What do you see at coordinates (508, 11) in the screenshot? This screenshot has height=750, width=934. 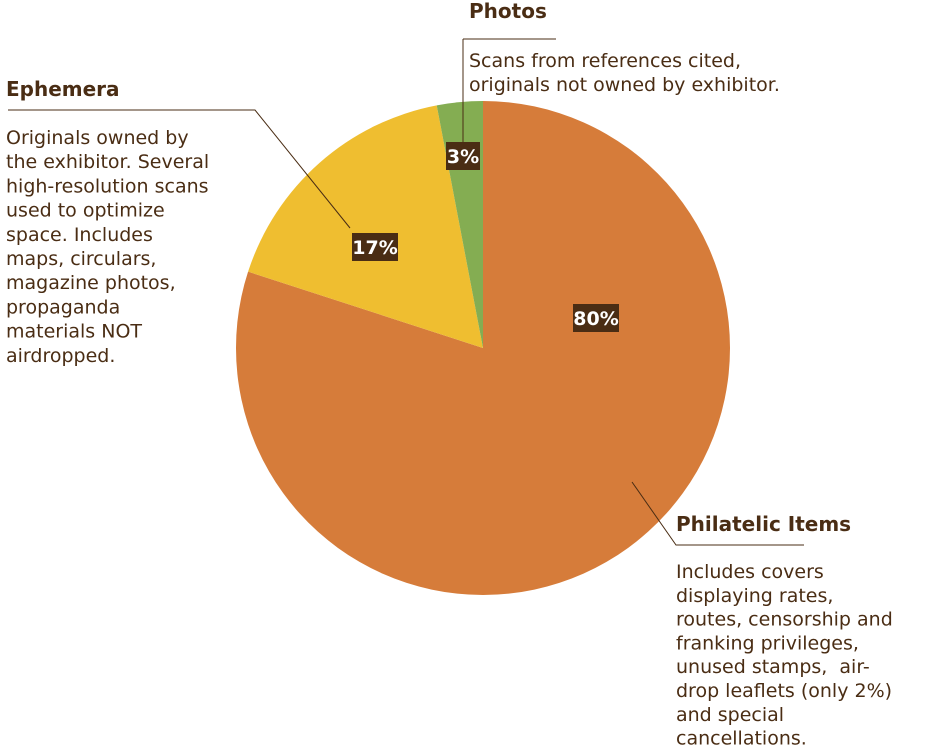 I see `legend-title-photos: Photos` at bounding box center [508, 11].